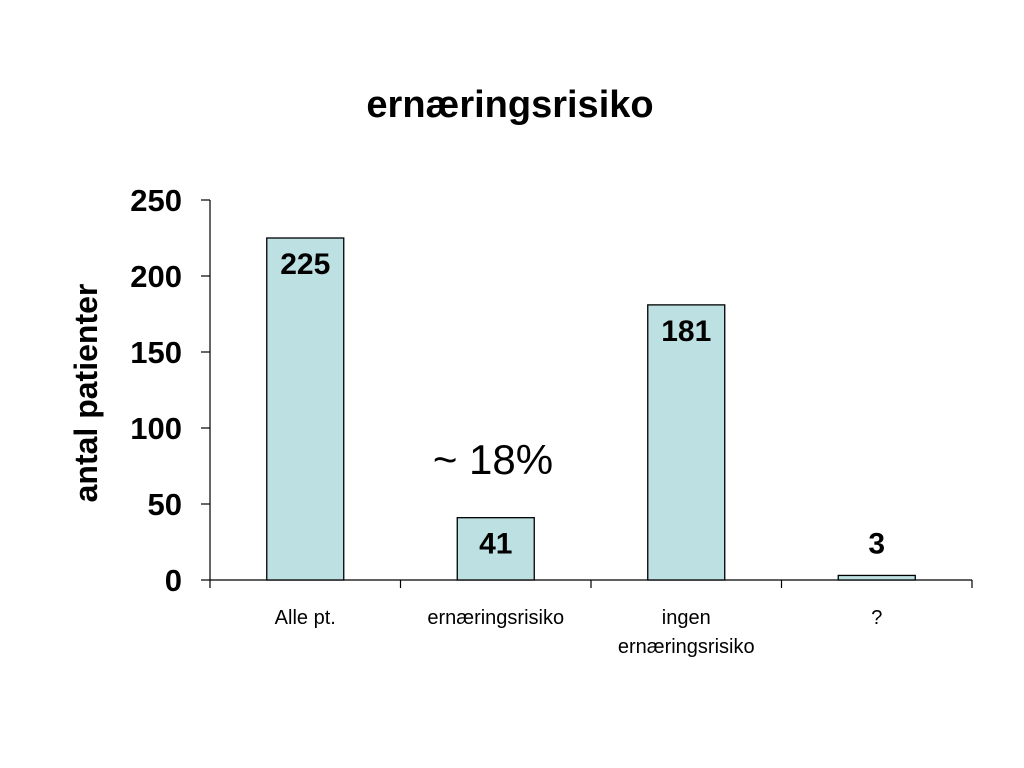 The height and width of the screenshot is (768, 1024). I want to click on y-tick-label: 100, so click(156, 428).